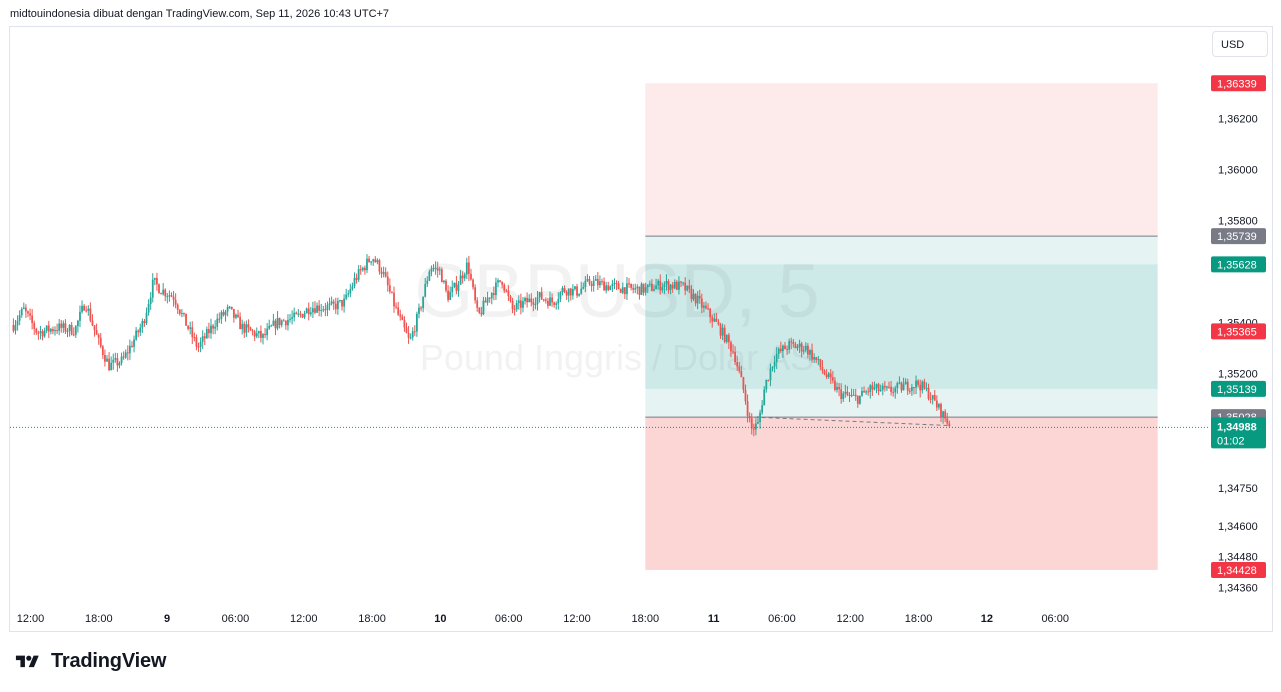  What do you see at coordinates (1238, 588) in the screenshot?
I see `y-tick-label: 1,34360` at bounding box center [1238, 588].